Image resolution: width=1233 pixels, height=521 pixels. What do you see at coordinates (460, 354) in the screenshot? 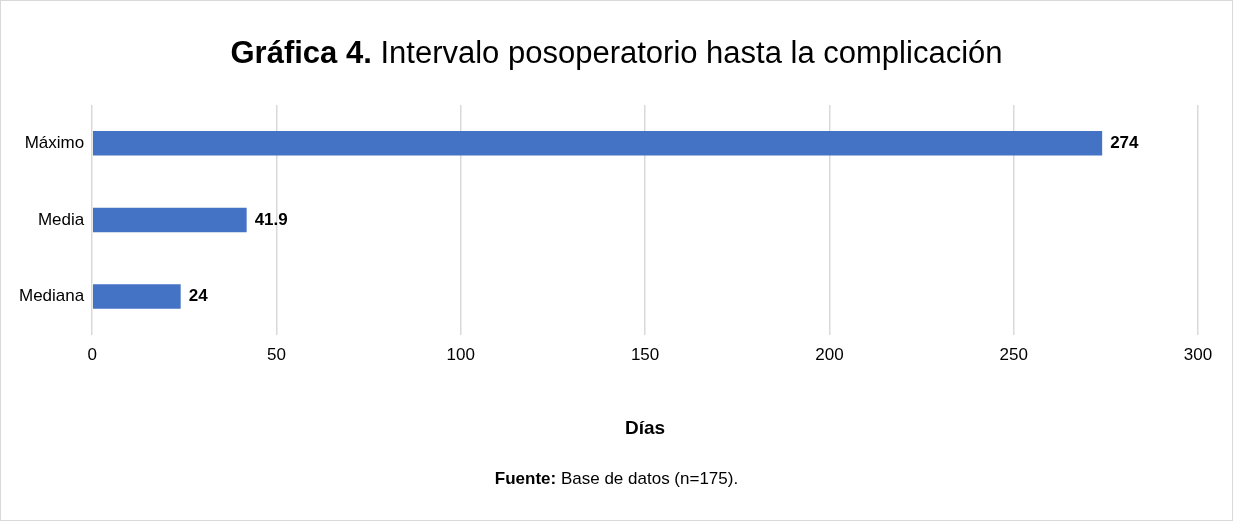
I see `x-tick-label: 100` at bounding box center [460, 354].